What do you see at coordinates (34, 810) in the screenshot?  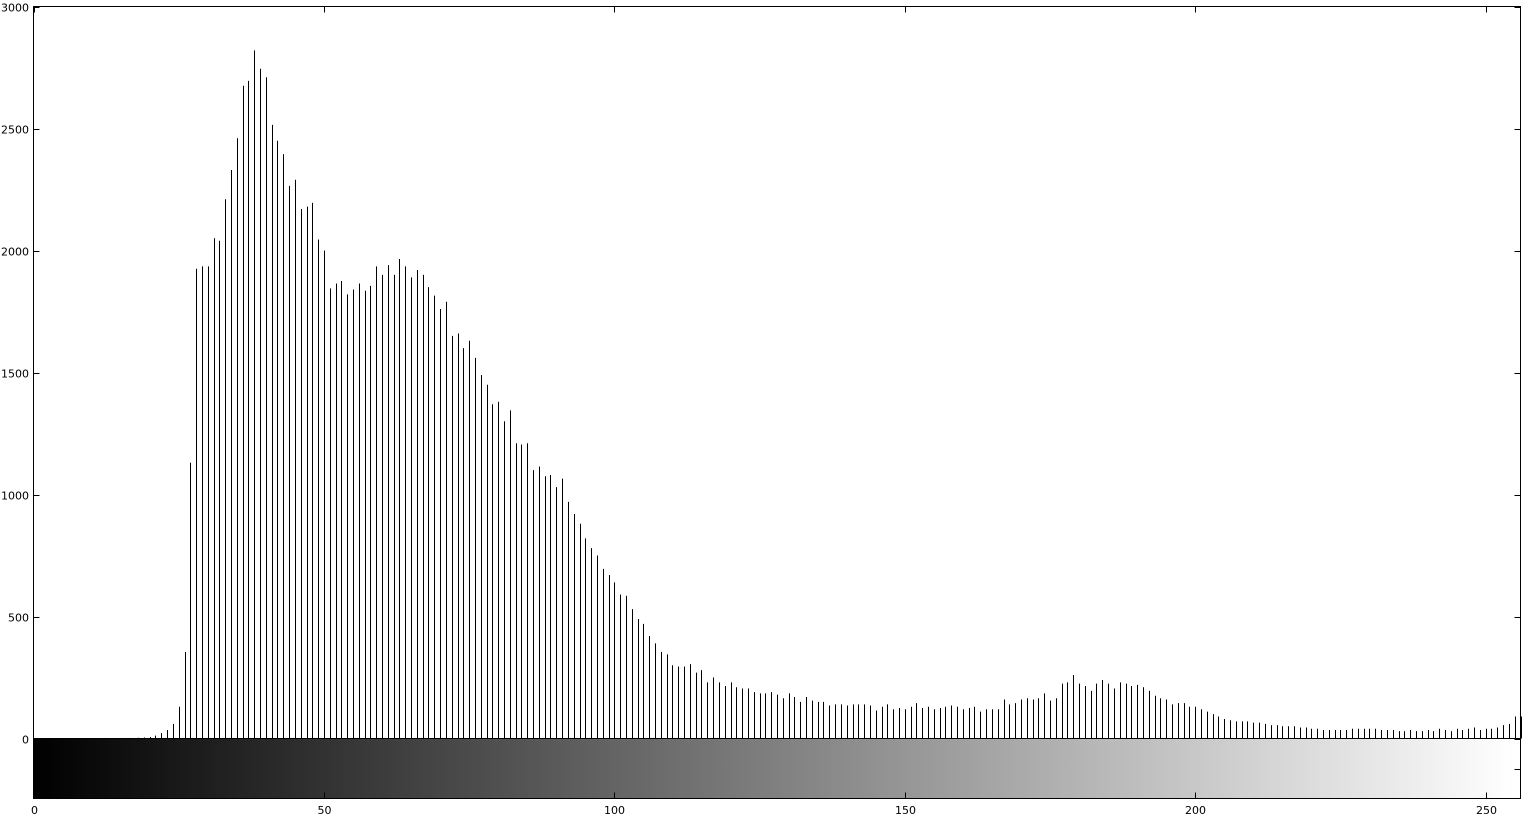 I see `x-tick-label: 0` at bounding box center [34, 810].